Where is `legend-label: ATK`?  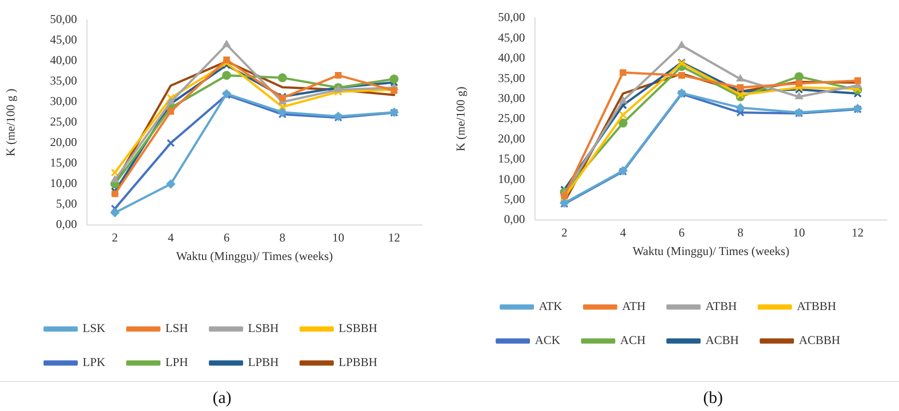
legend-label: ATK is located at coordinates (550, 306).